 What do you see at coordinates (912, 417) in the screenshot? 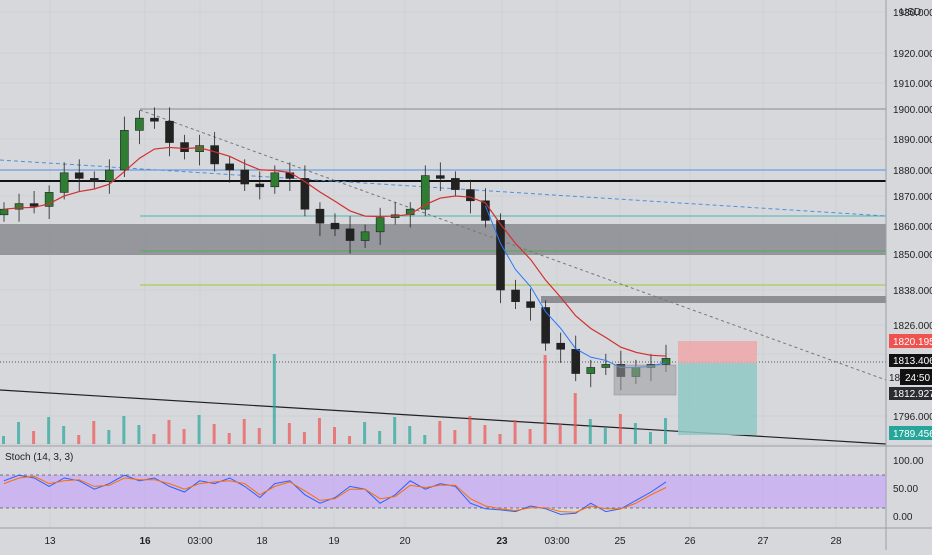
I see `price-tick-label: 1796.000` at bounding box center [912, 417].